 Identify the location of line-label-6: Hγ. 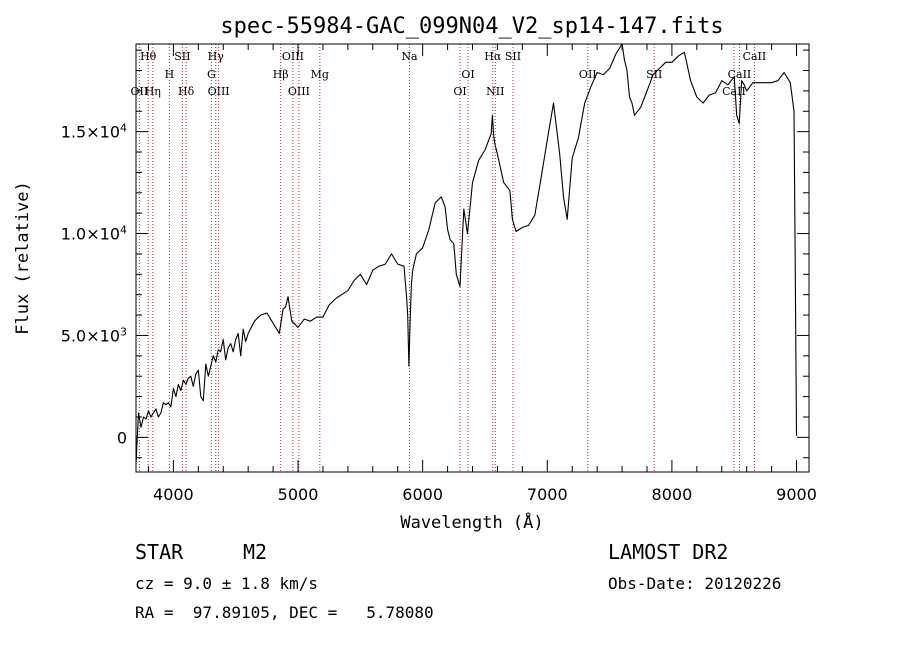
(216, 56).